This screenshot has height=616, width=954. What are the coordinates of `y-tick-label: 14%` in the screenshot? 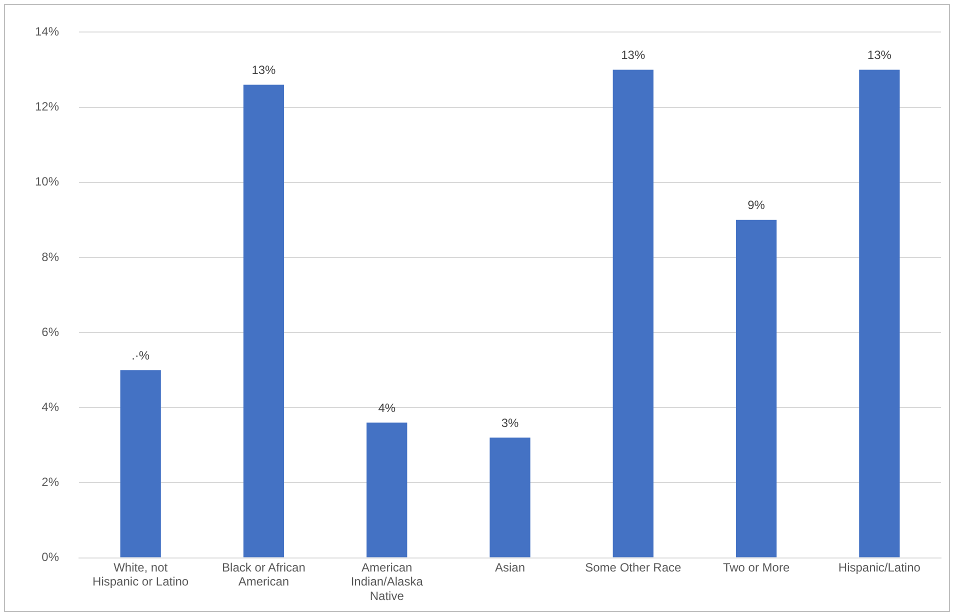 It's located at (47, 31).